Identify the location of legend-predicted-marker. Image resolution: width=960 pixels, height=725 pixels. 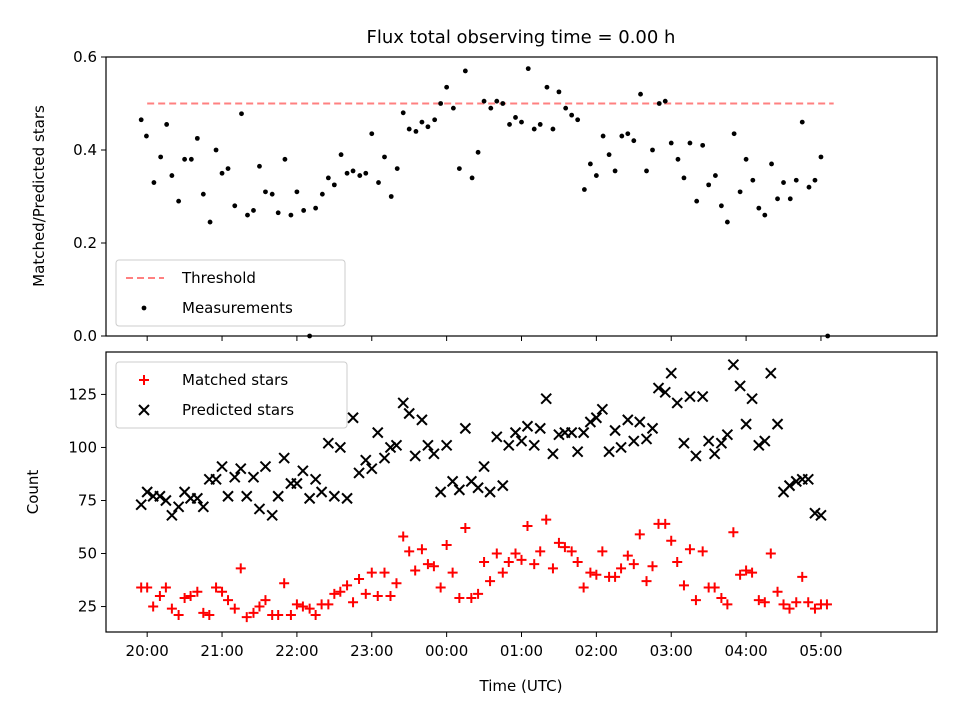
(144, 410).